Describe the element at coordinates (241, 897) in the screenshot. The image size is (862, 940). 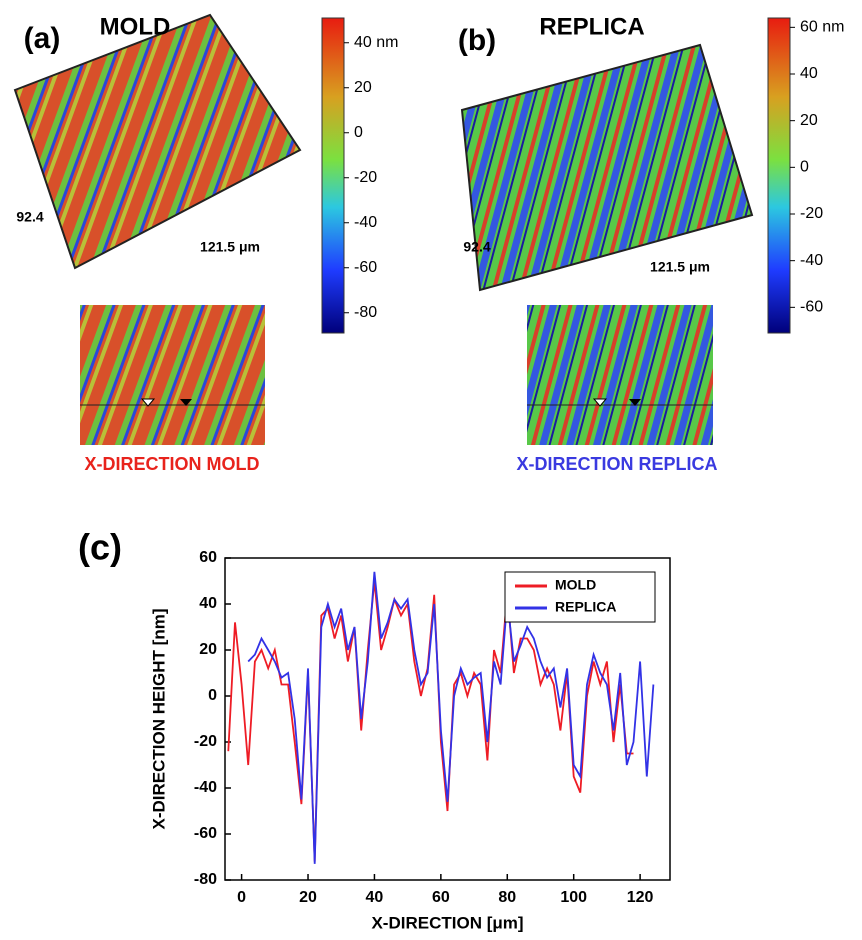
I see `x-tick-label: 0` at that location.